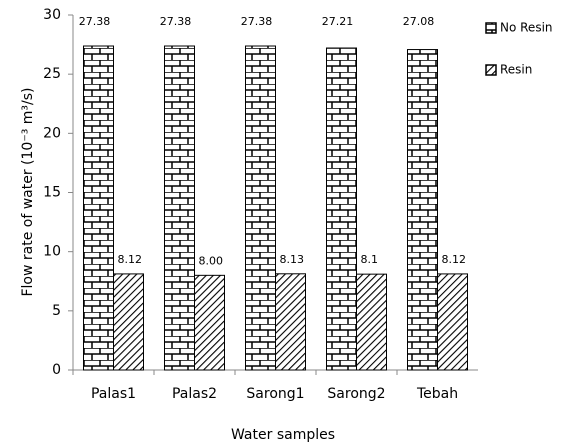  Describe the element at coordinates (516, 70) in the screenshot. I see `legend-label: Resin` at that location.